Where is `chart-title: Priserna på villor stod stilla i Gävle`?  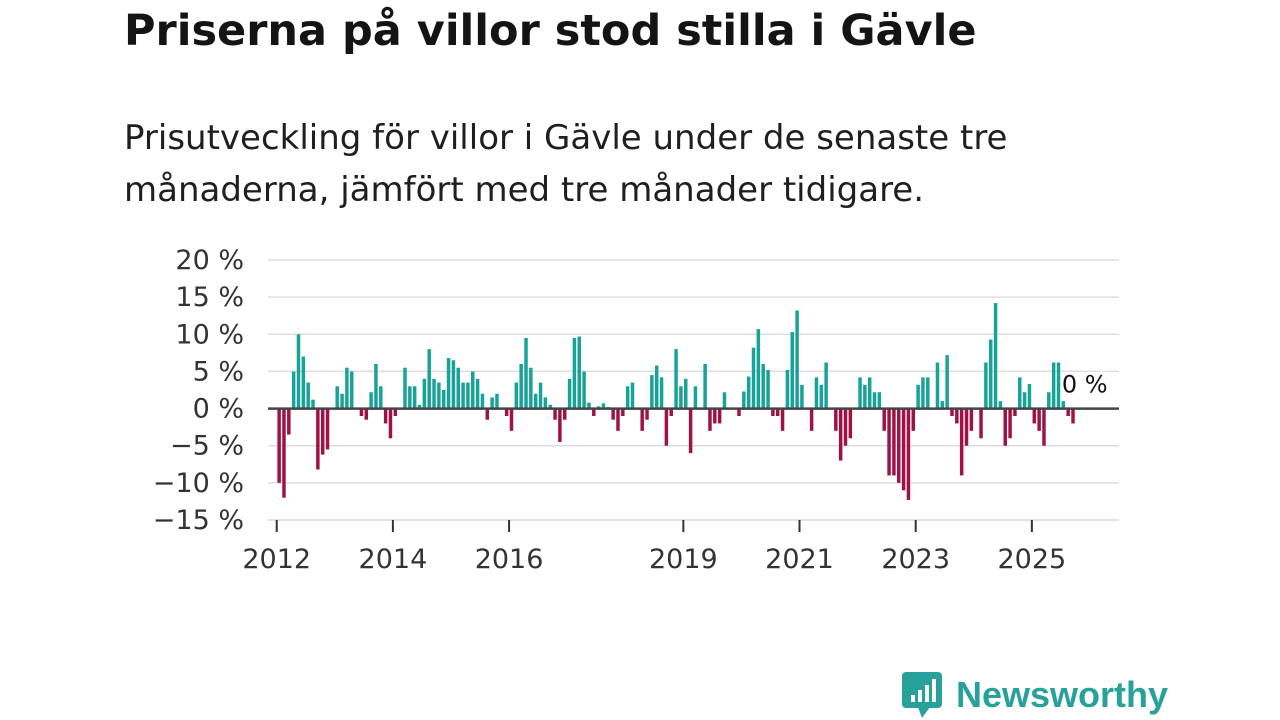
chart-title: Priserna på villor stod stilla i Gävle is located at coordinates (550, 31).